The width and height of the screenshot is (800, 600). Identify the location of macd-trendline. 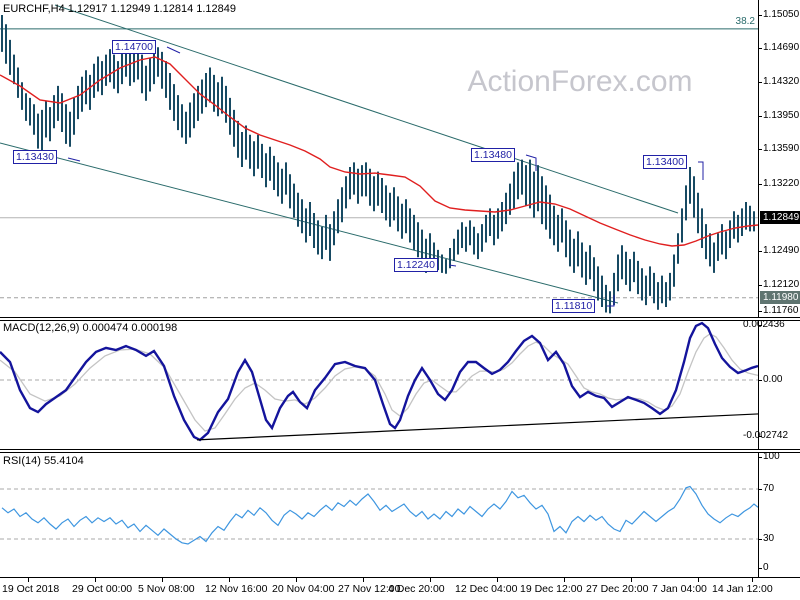
(477, 427).